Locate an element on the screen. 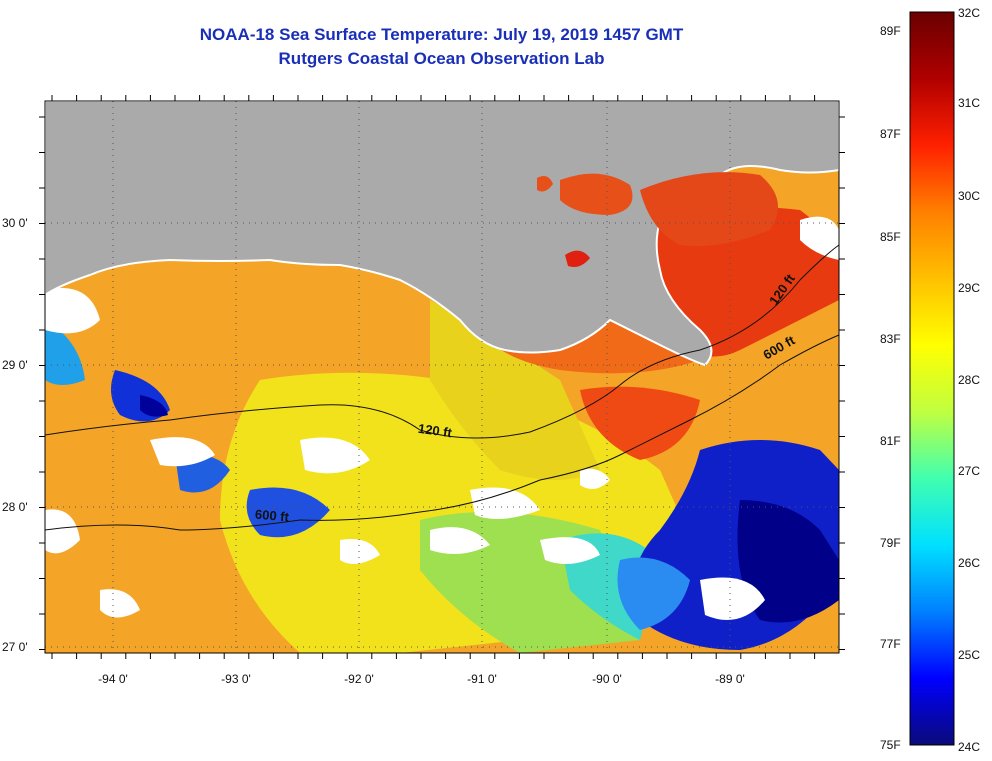 This screenshot has height=761, width=992. colorbar-label-87f: 87F is located at coordinates (890, 134).